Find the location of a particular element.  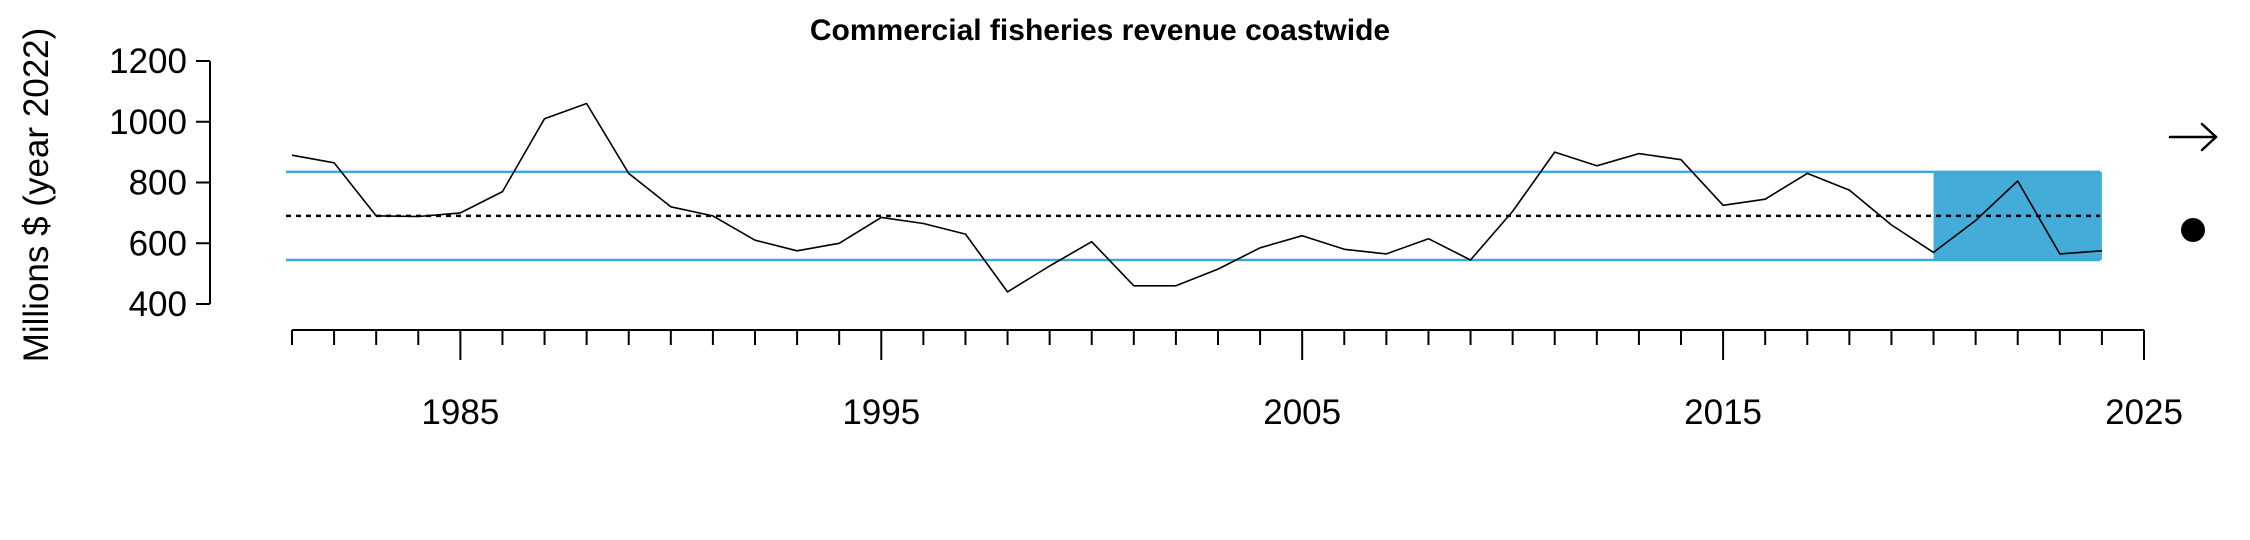

chart-title: Commercial fisheries revenue coastwide is located at coordinates (1100, 30).